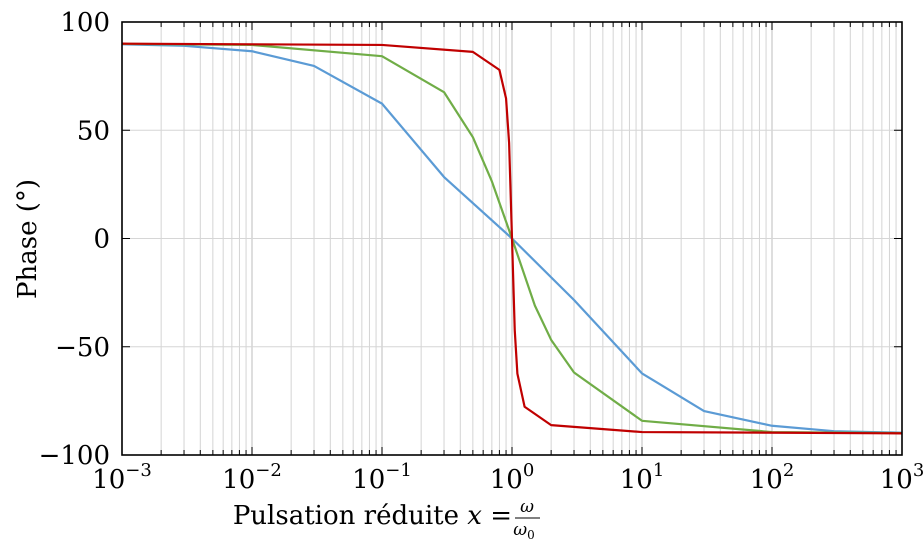 Image resolution: width=924 pixels, height=542 pixels. Describe the element at coordinates (520, 530) in the screenshot. I see `fraction-denominator-symbol: ω` at that location.